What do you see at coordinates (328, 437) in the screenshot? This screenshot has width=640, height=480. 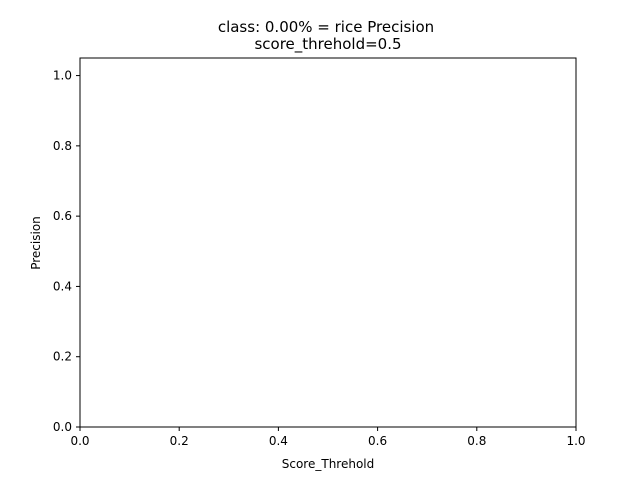 I see `x-axis-ticks: 0.0 0.2 0.4 0.6 0.8 1.0` at bounding box center [328, 437].